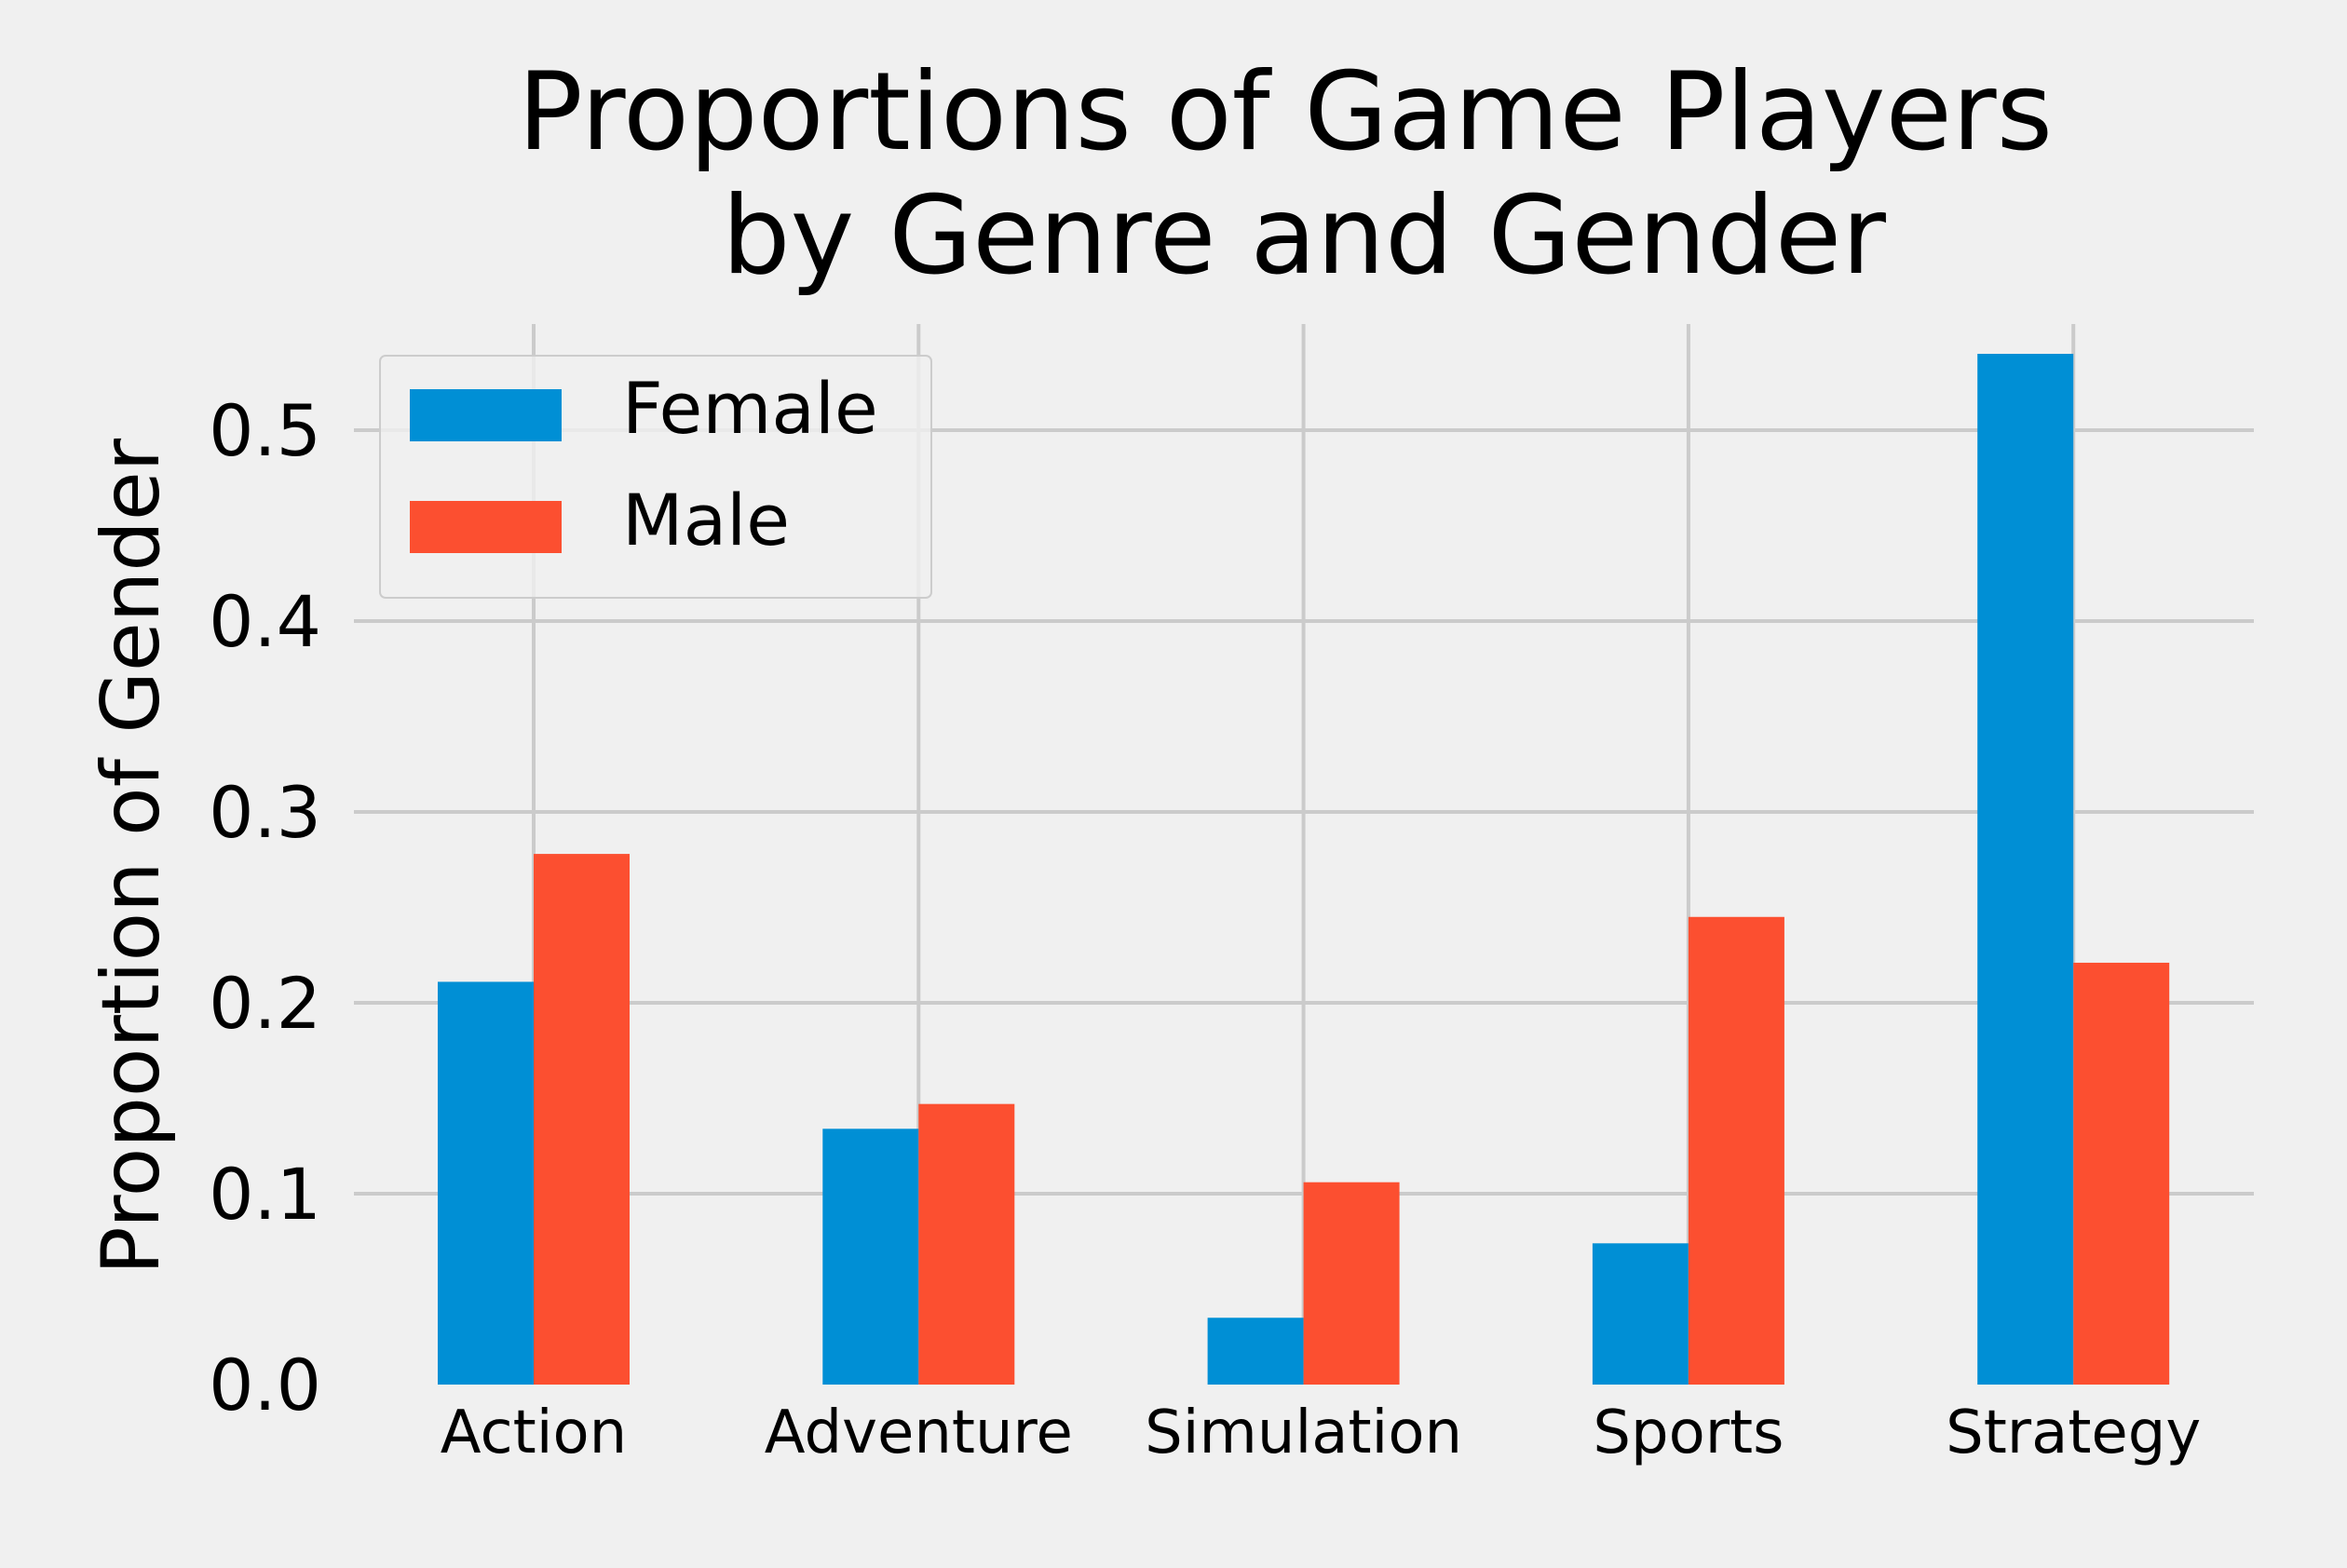  What do you see at coordinates (1255, 1351) in the screenshot?
I see `bar-female-simulation` at bounding box center [1255, 1351].